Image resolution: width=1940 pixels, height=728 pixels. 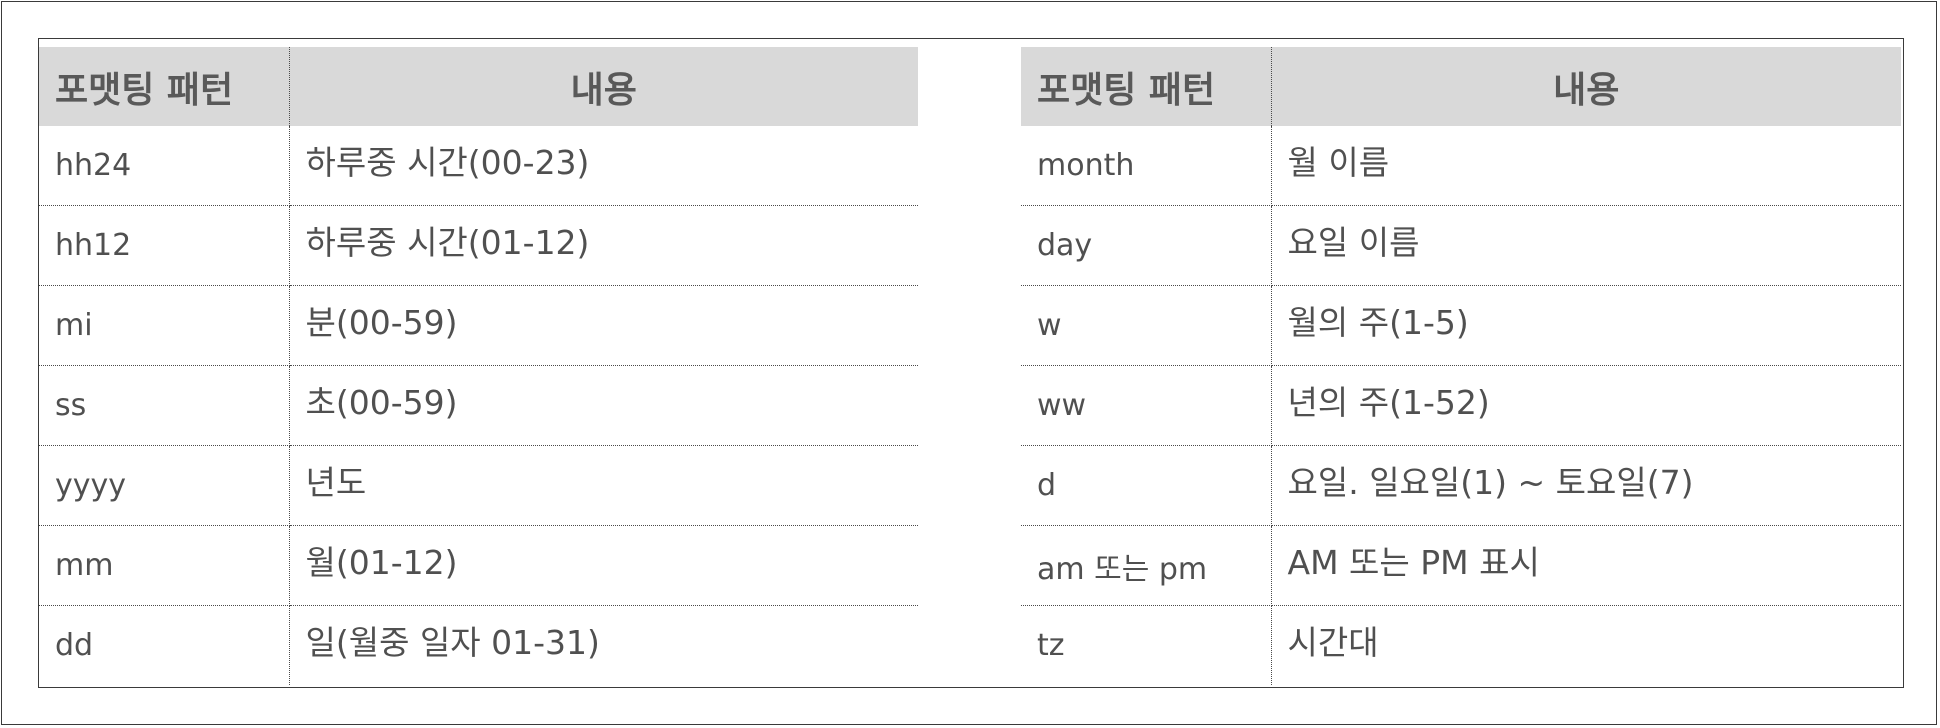 What do you see at coordinates (452, 642) in the screenshot?
I see `content-text: 일(월중 일자 01-31)` at bounding box center [452, 642].